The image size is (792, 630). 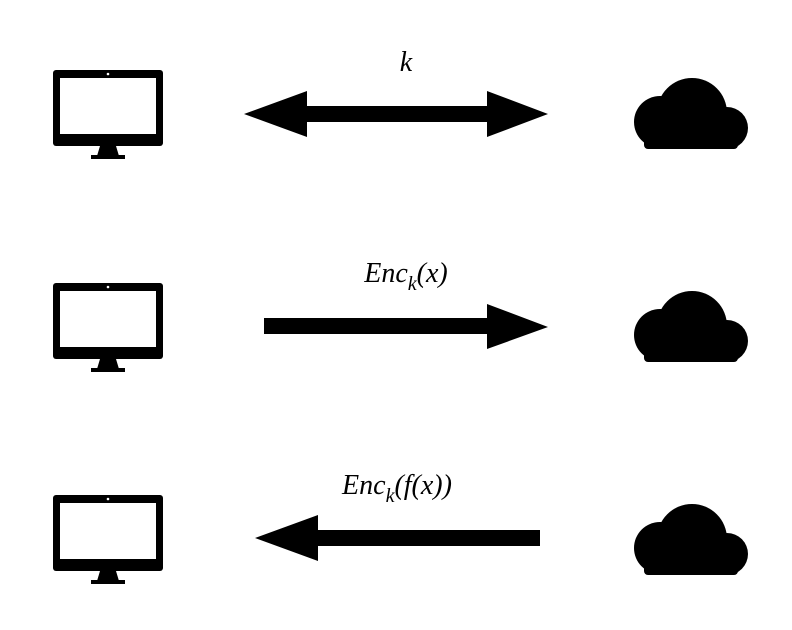 What do you see at coordinates (396, 488) in the screenshot?
I see `arrow-label-3: Enck(f(x))` at bounding box center [396, 488].